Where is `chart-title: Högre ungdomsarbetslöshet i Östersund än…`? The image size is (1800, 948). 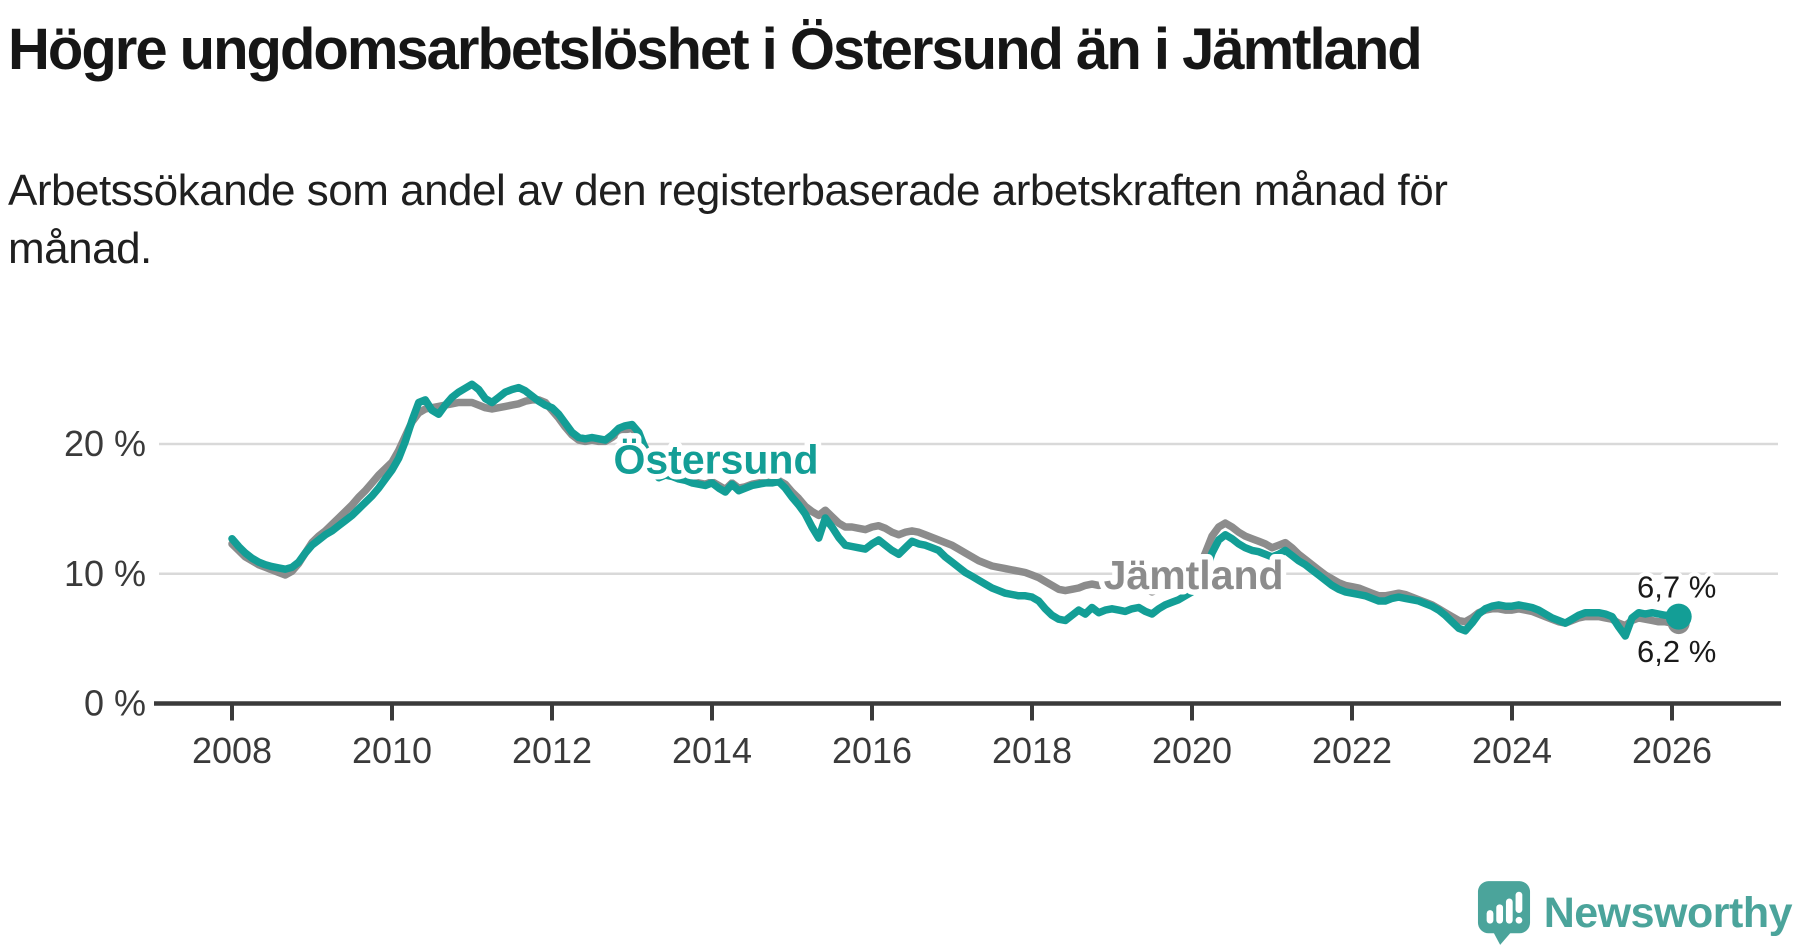
chart-title: Högre ungdomsarbetslöshet i Östersund än… is located at coordinates (715, 49).